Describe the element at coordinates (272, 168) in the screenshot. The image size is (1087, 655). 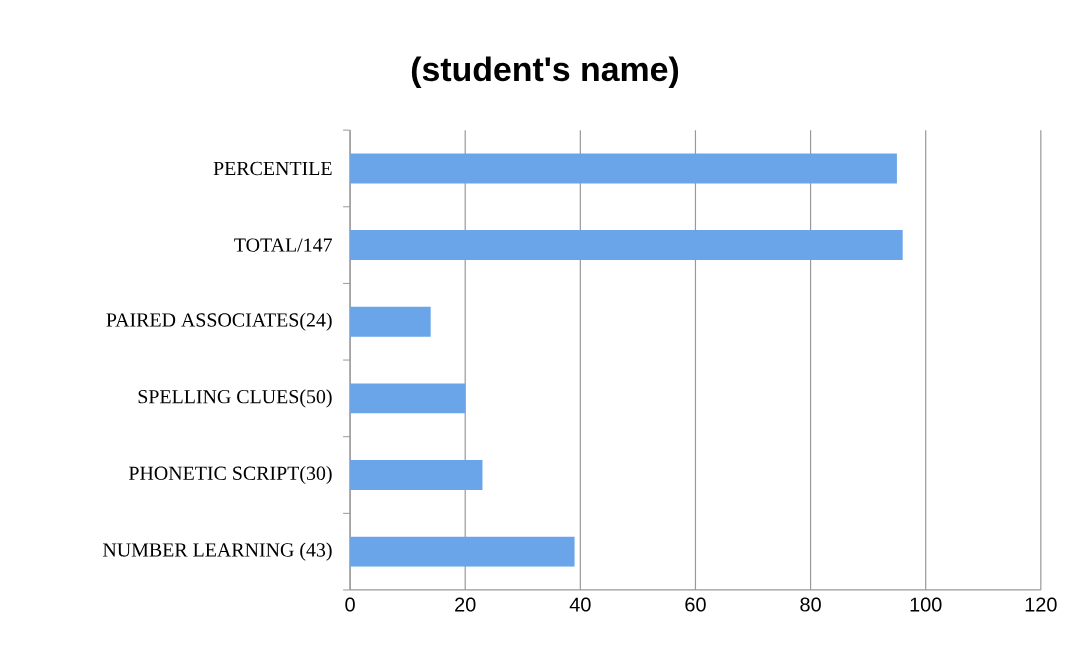
I see `y-tick-label: PERCENTILE` at that location.